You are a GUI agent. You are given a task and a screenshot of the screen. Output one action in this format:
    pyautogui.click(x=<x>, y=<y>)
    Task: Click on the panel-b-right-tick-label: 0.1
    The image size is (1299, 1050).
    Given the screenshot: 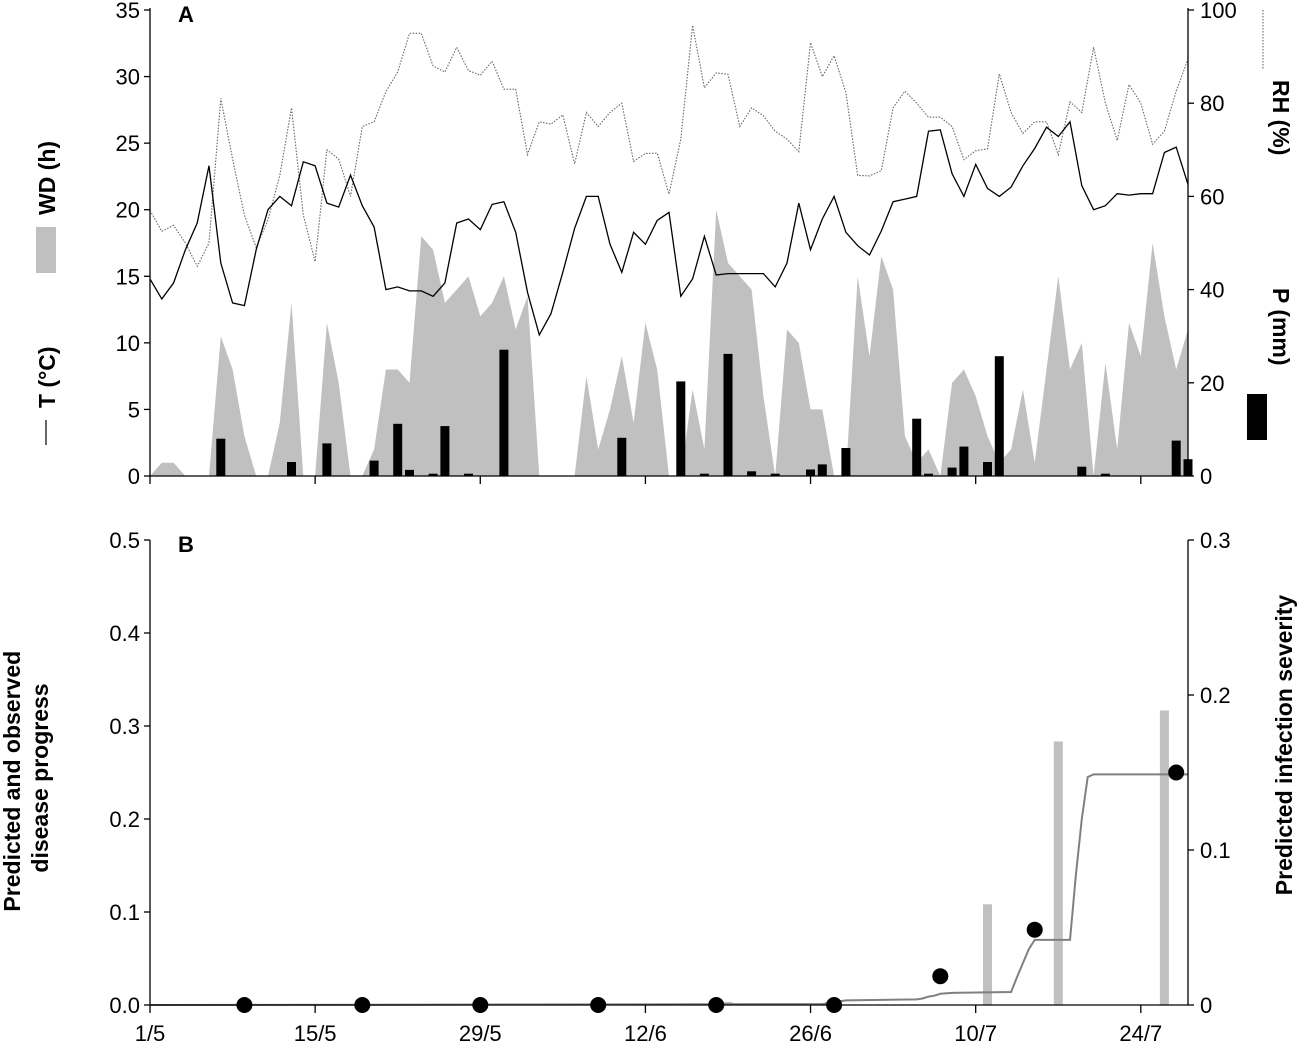 What is the action you would take?
    pyautogui.click(x=1215, y=850)
    